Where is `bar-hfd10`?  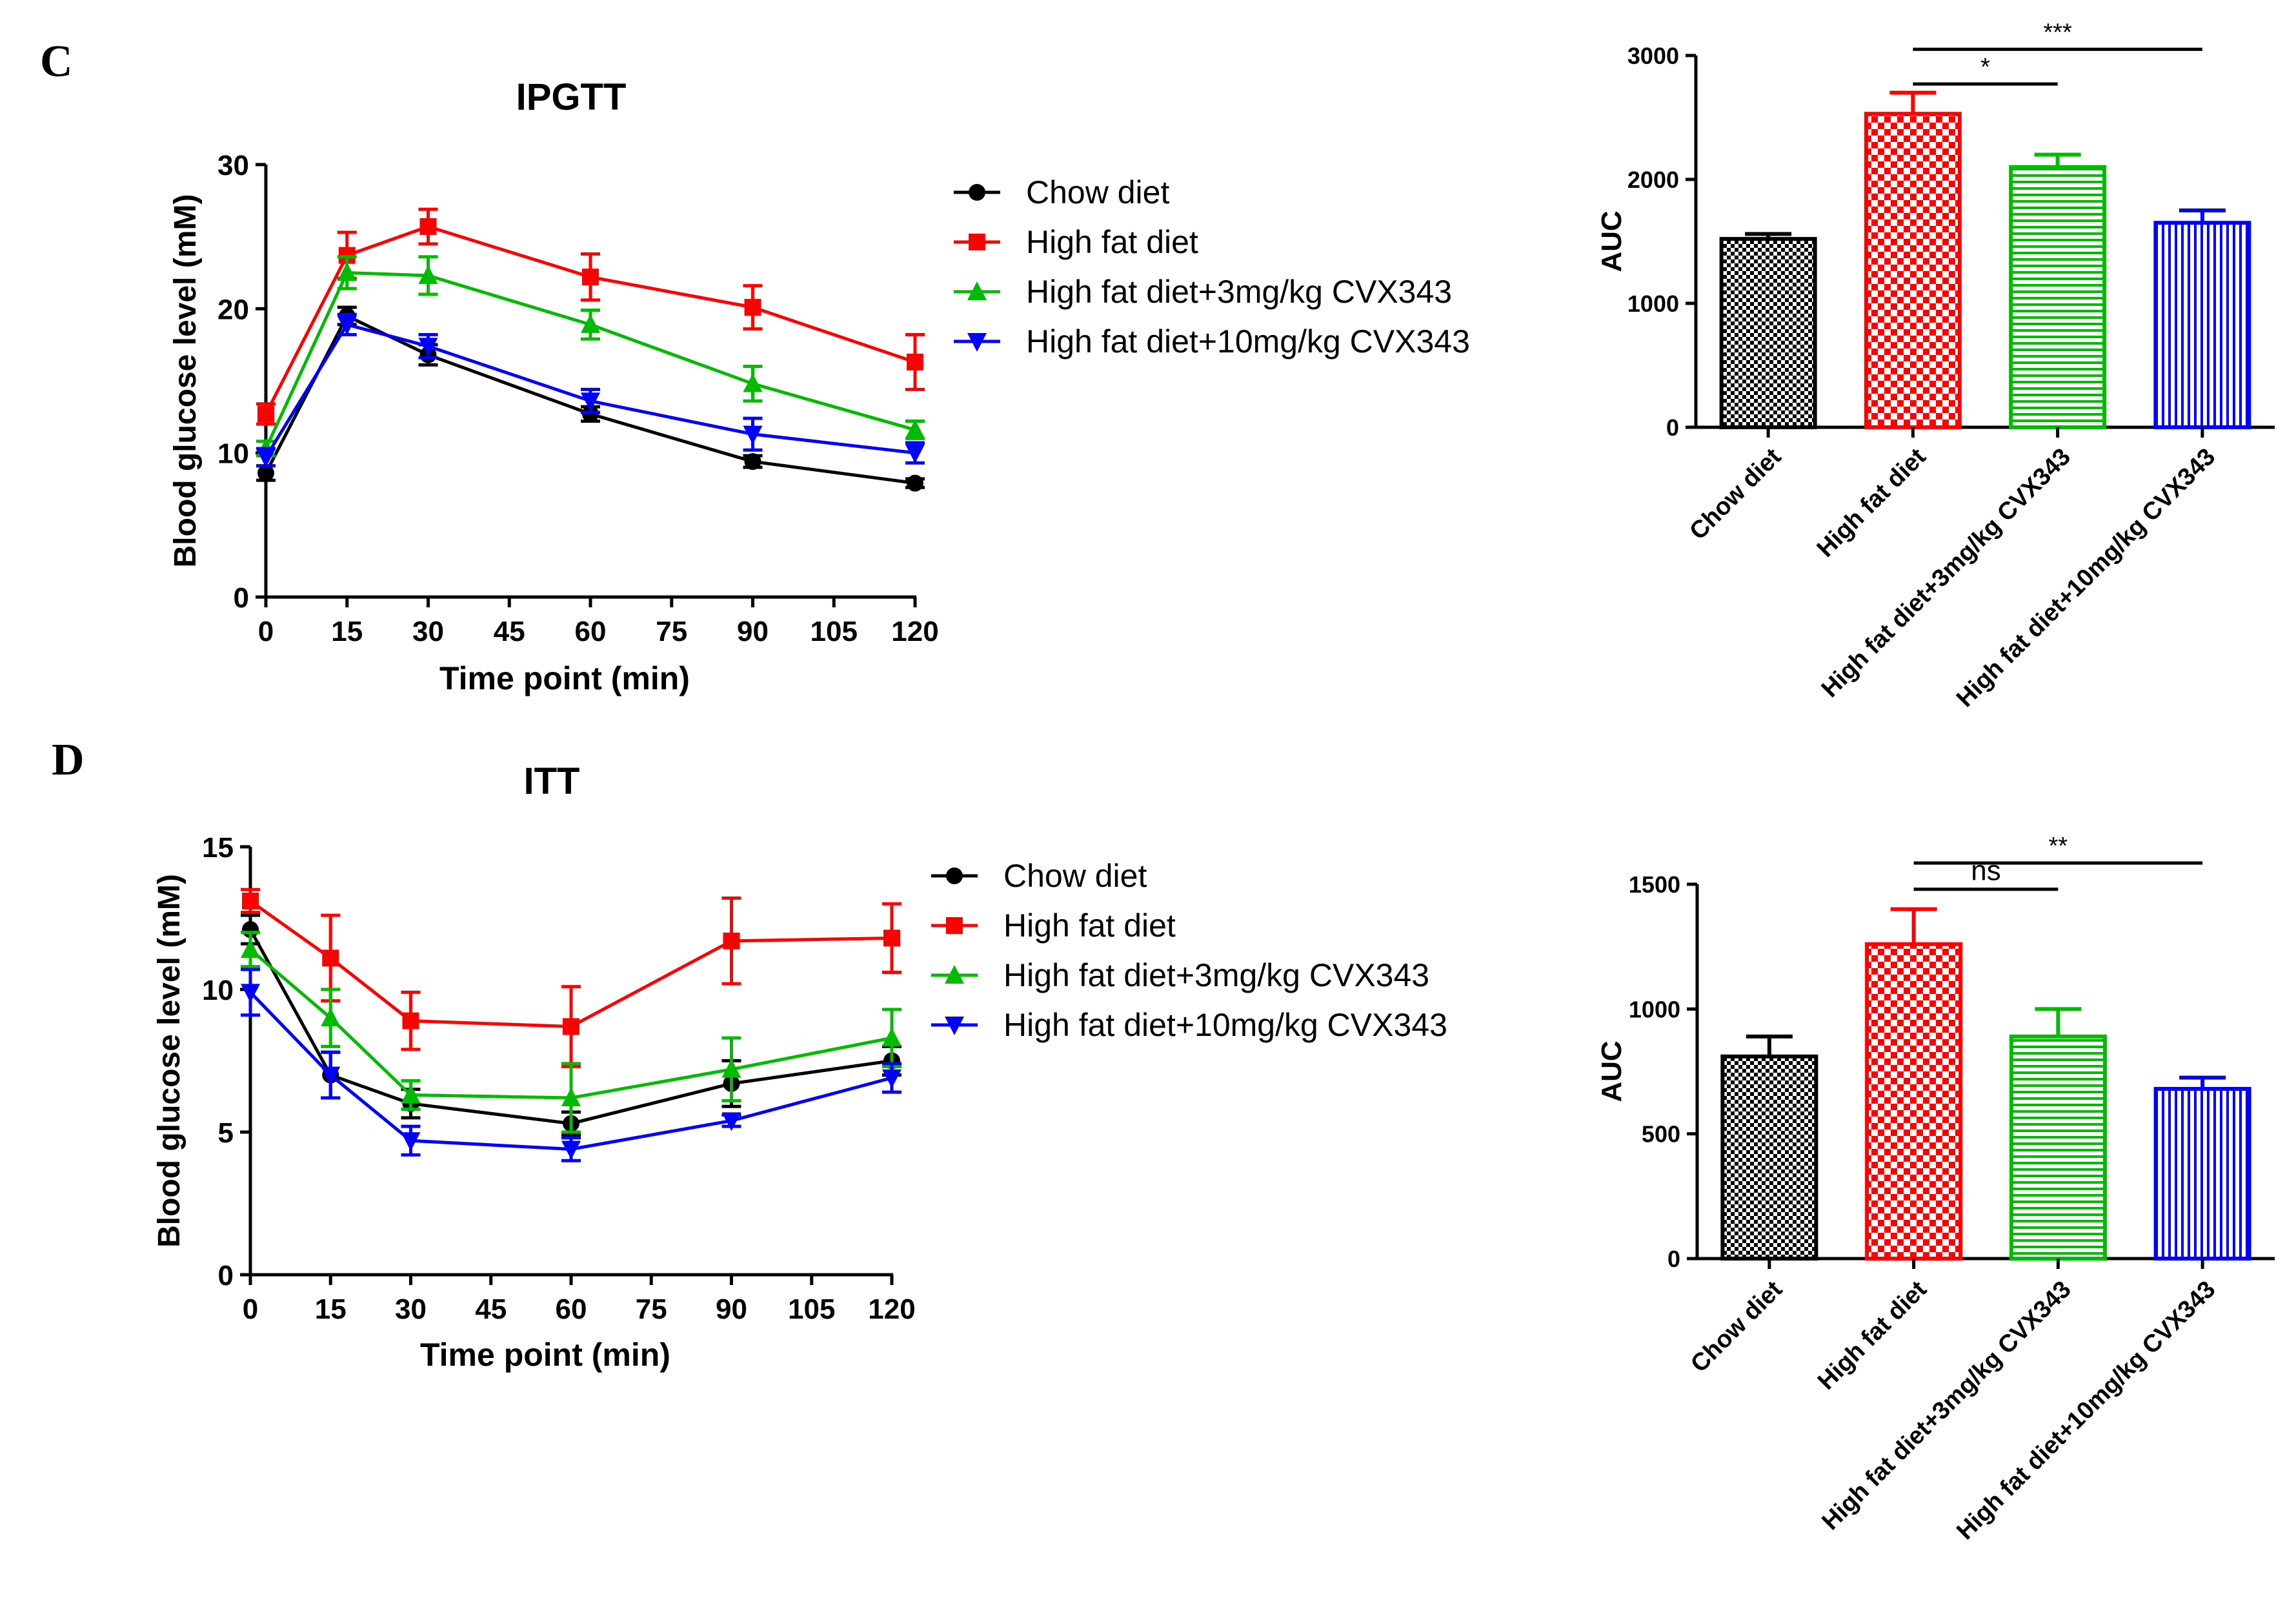
bar-hfd10 is located at coordinates (2202, 1174).